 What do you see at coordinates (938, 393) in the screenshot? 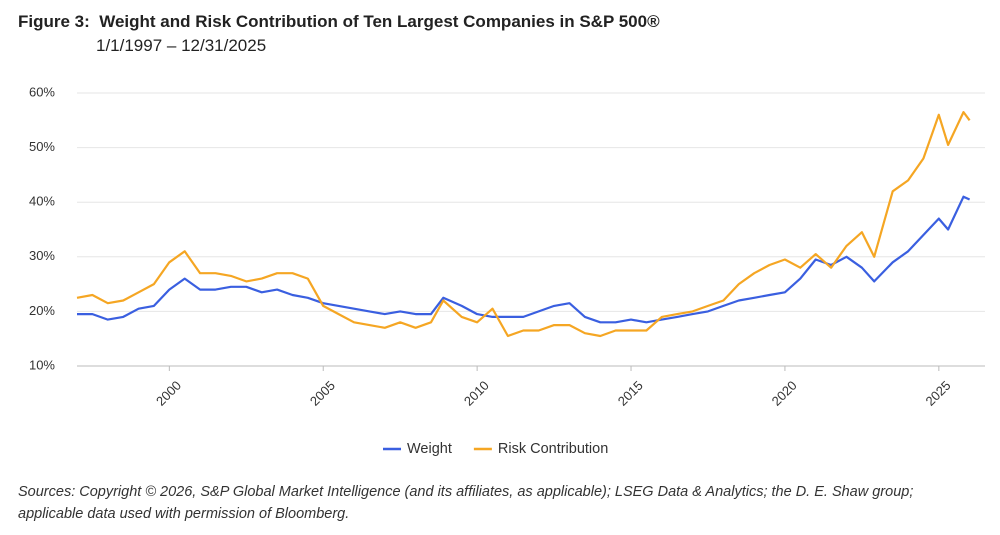
I see `x-tick-label: 2025` at bounding box center [938, 393].